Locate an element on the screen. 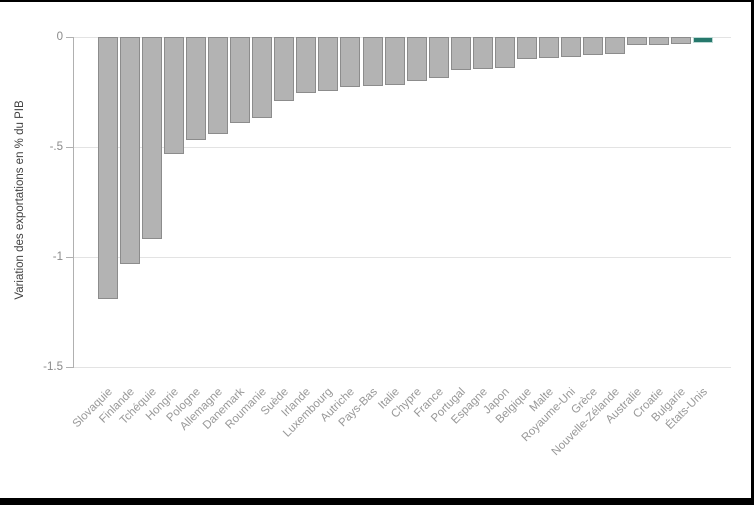 The width and height of the screenshot is (754, 505). bar-roumanie is located at coordinates (262, 77).